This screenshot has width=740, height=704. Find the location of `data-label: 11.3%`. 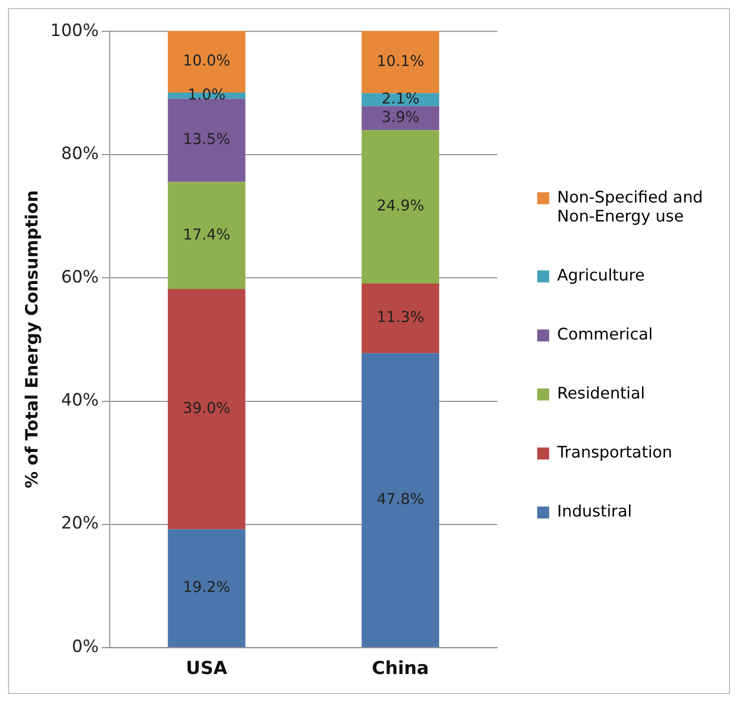

data-label: 11.3% is located at coordinates (400, 317).